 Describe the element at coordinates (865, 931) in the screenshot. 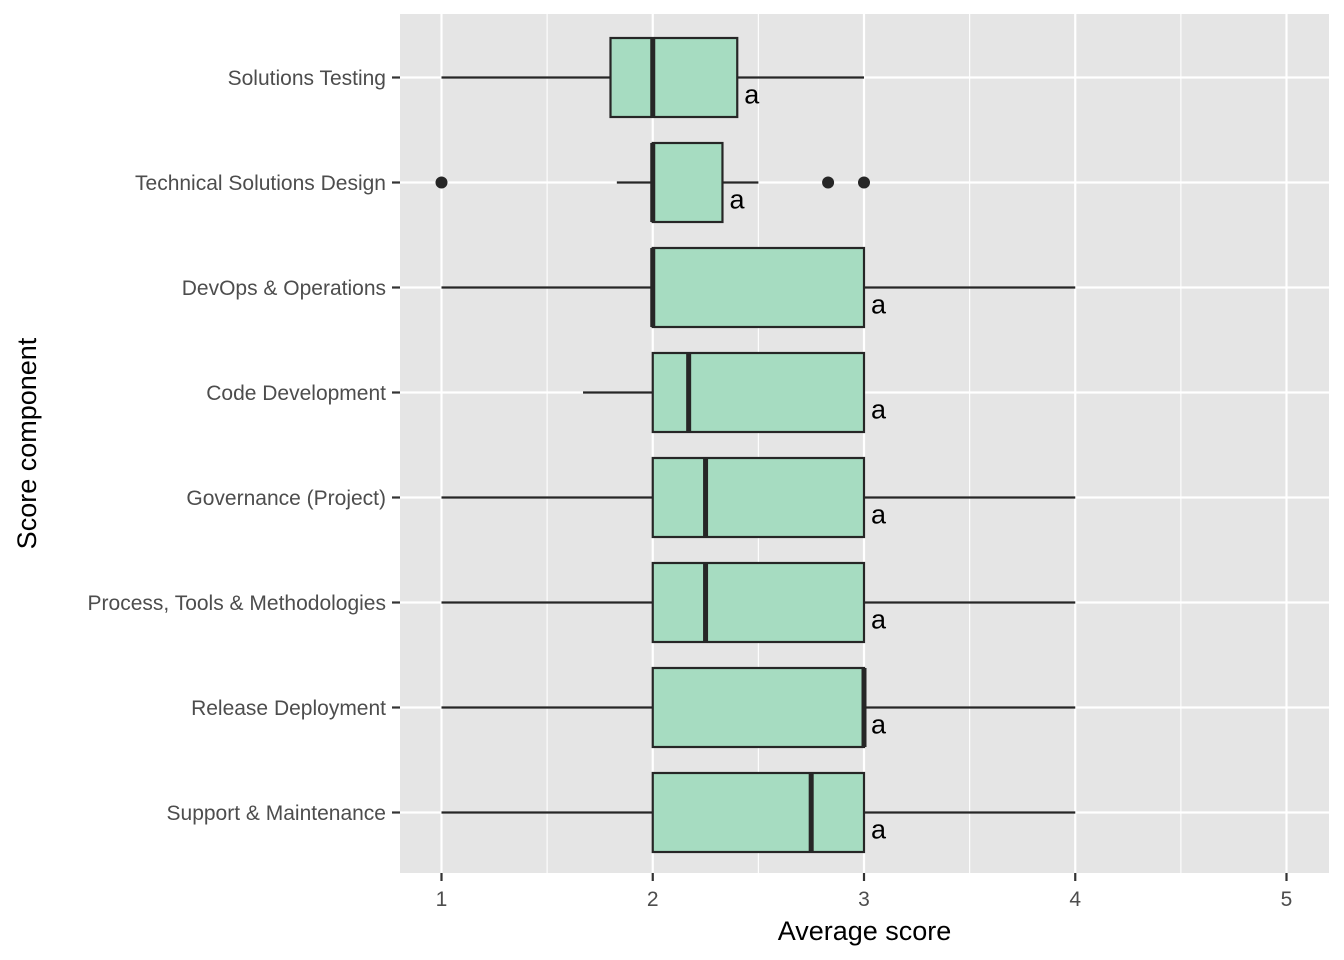

I see `x-axis-title: Average score` at that location.